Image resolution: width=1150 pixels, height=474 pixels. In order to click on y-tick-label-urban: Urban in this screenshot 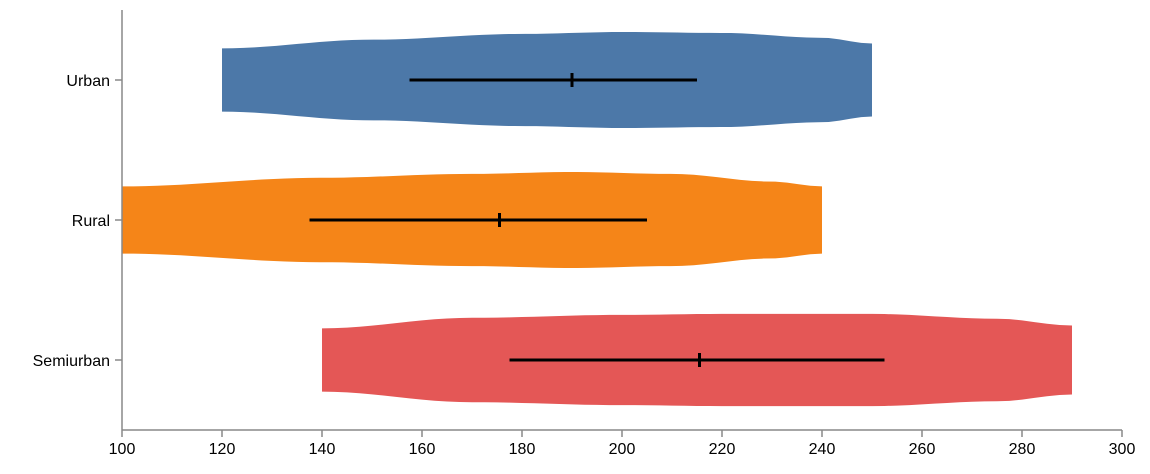, I will do `click(88, 81)`.